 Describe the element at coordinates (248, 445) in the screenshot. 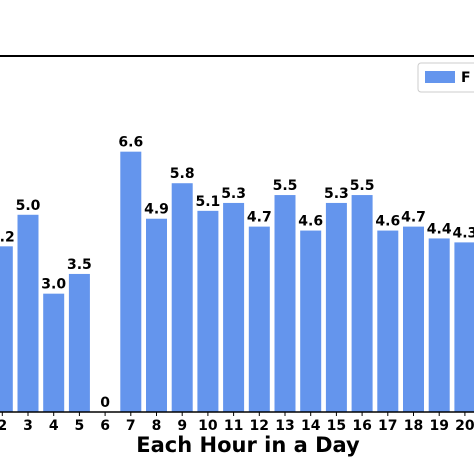

I see `x-axis-label: Each Hour in a Day` at that location.